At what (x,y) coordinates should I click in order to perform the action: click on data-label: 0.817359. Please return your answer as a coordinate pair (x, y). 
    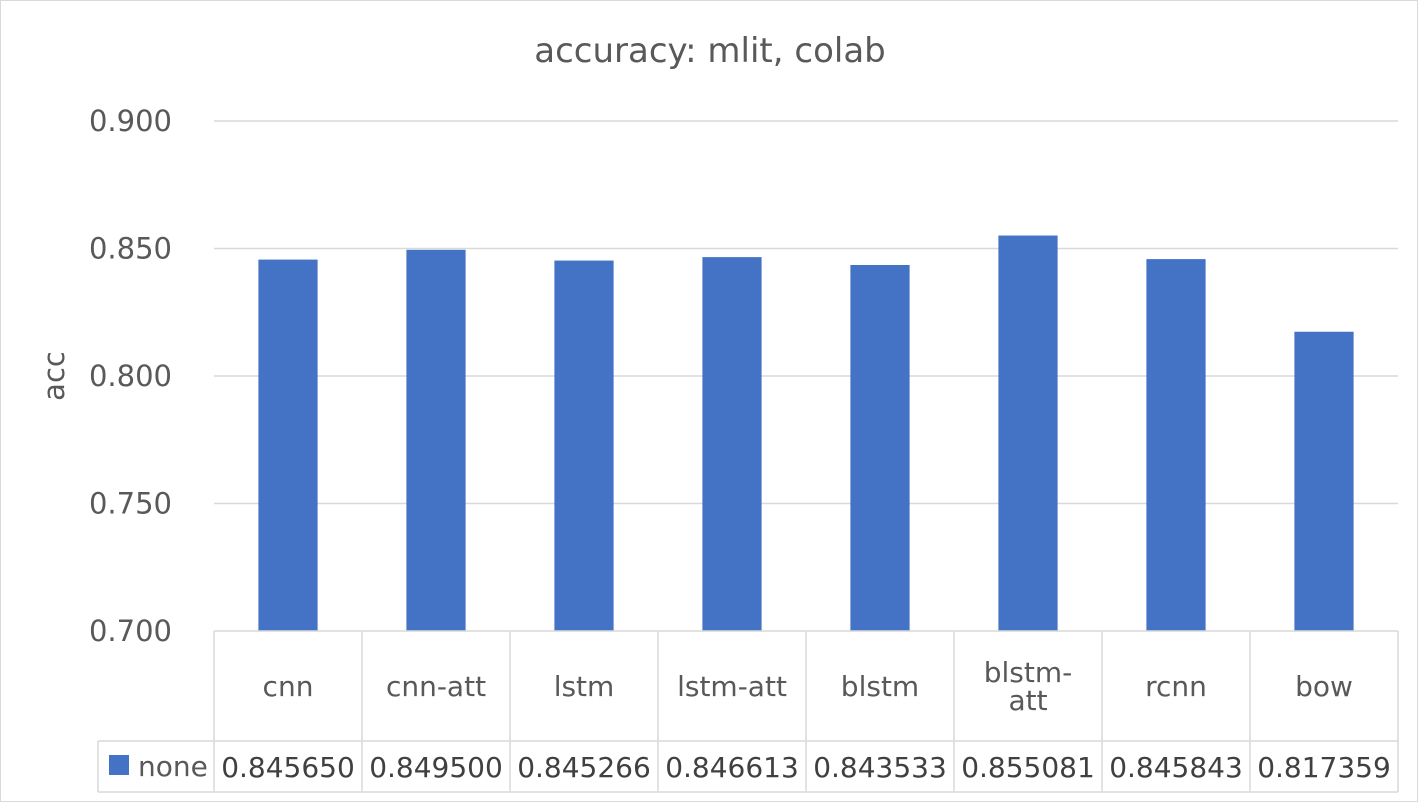
    Looking at the image, I should click on (1324, 767).